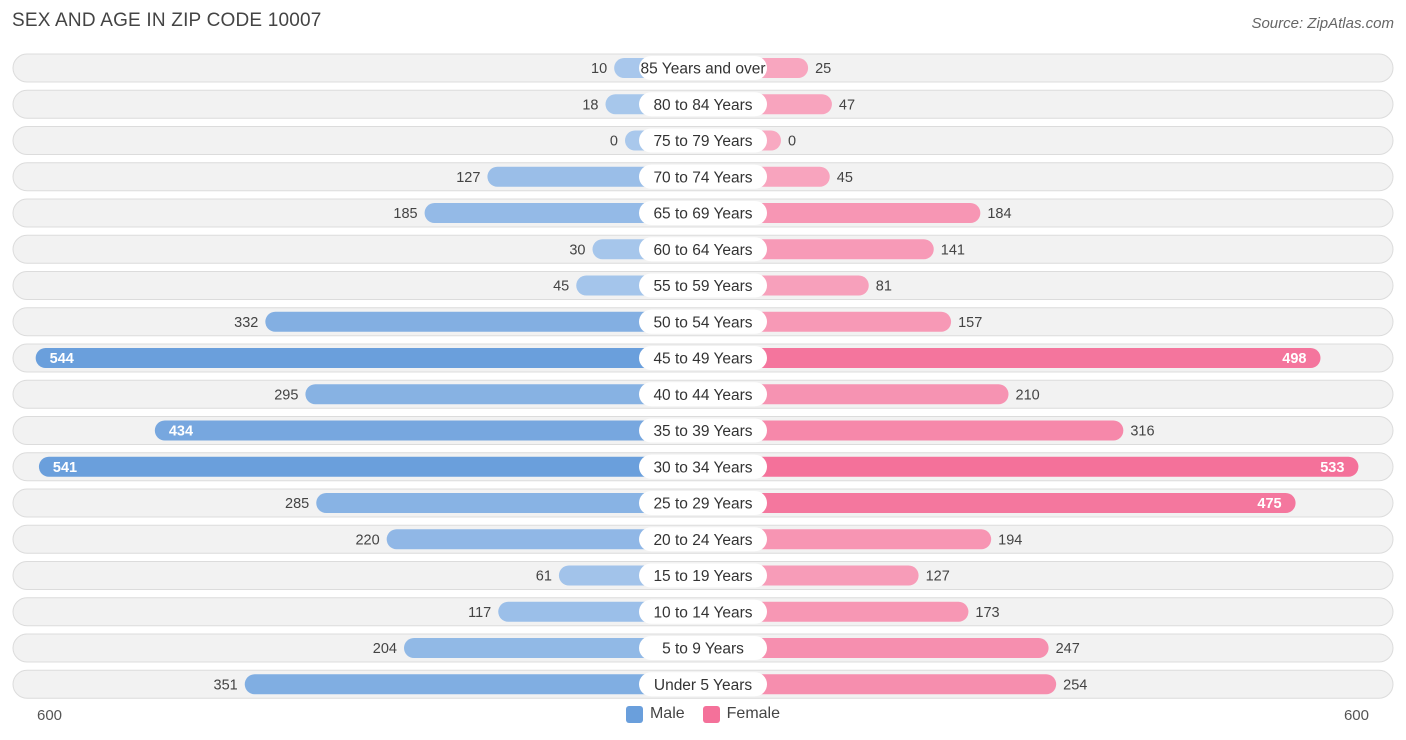 Image resolution: width=1406 pixels, height=740 pixels. I want to click on category-label: 15 to 19 Years, so click(702, 576).